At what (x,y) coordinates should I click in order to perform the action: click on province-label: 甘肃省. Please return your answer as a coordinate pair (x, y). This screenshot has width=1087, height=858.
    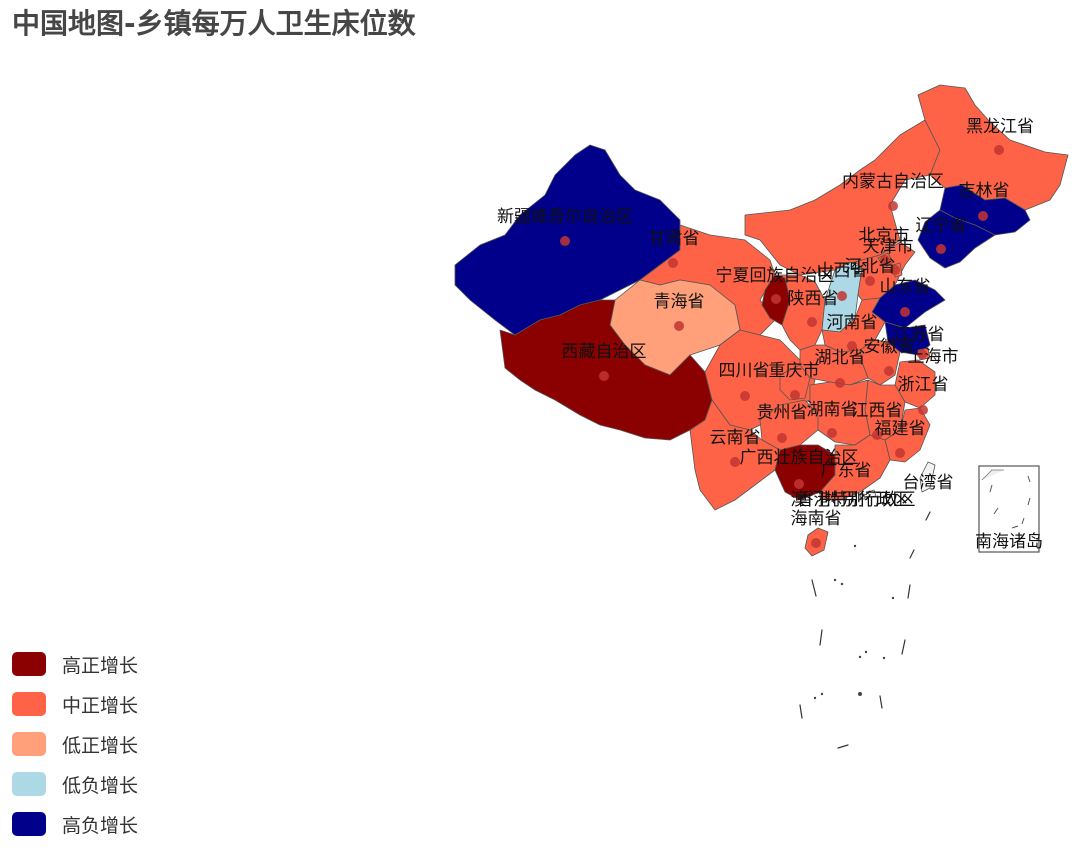
    Looking at the image, I should click on (674, 239).